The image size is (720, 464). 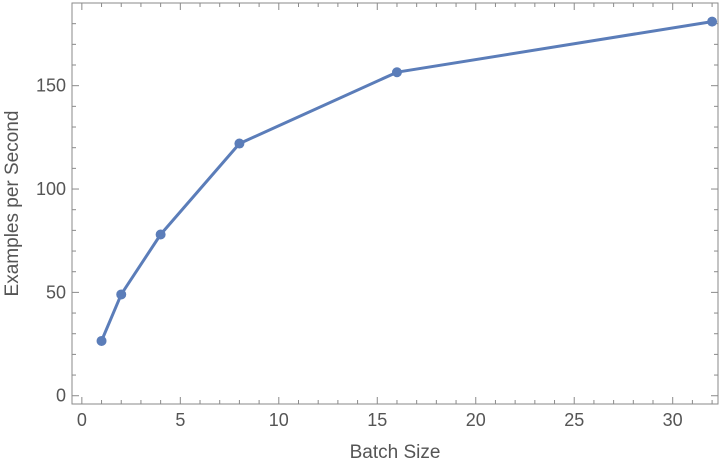 I want to click on y-tick-label: 0, so click(x=61, y=396).